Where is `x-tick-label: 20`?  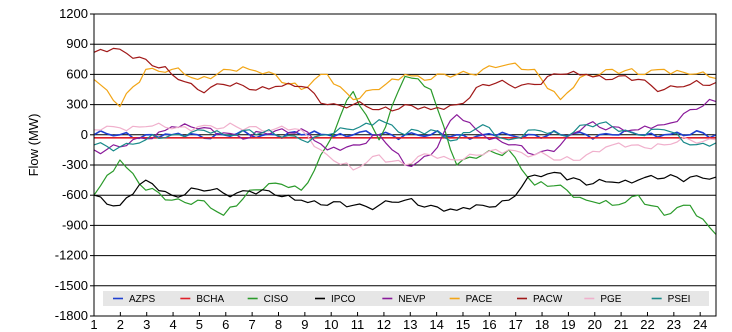
x-tick-label: 20 is located at coordinates (595, 324).